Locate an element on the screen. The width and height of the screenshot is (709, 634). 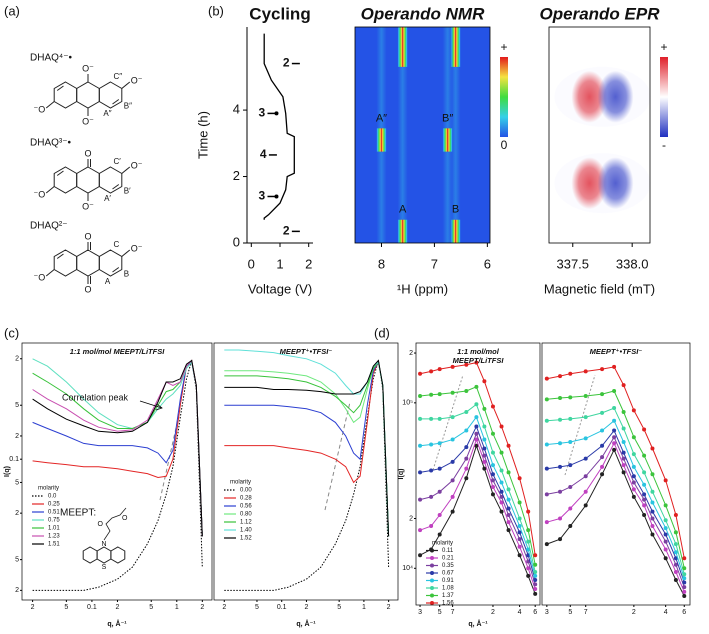
legend-label: 0.0 is located at coordinates (52, 497).